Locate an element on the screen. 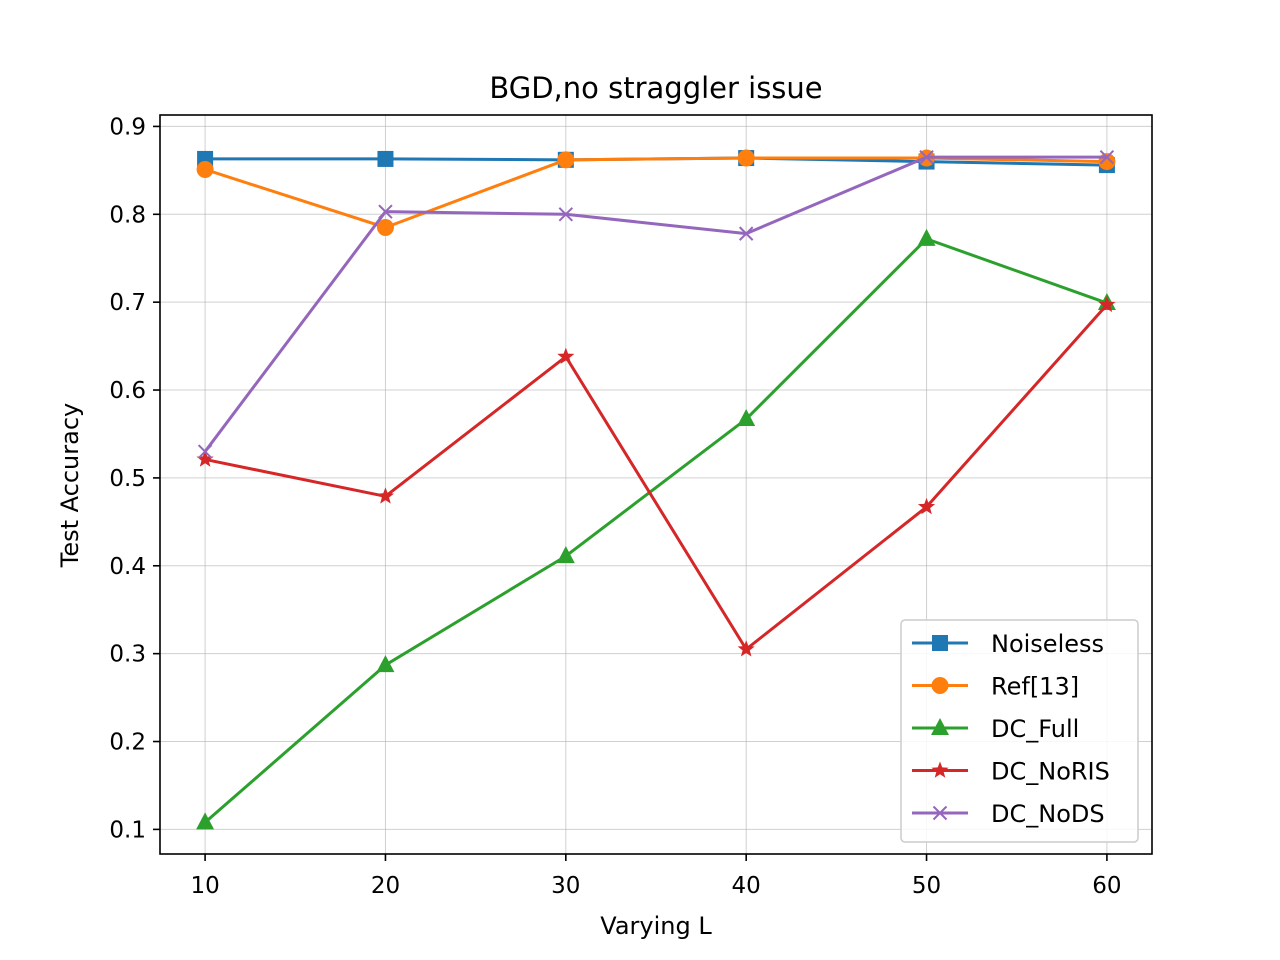  legend-item-noiseless: Noiseless is located at coordinates (1008, 644).